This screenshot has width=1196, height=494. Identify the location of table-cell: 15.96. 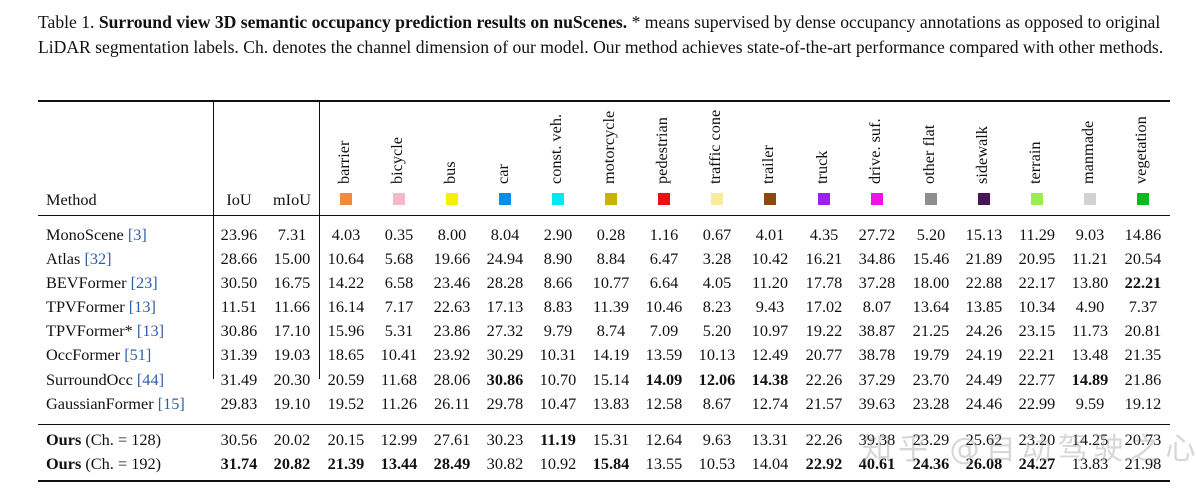
(346, 330).